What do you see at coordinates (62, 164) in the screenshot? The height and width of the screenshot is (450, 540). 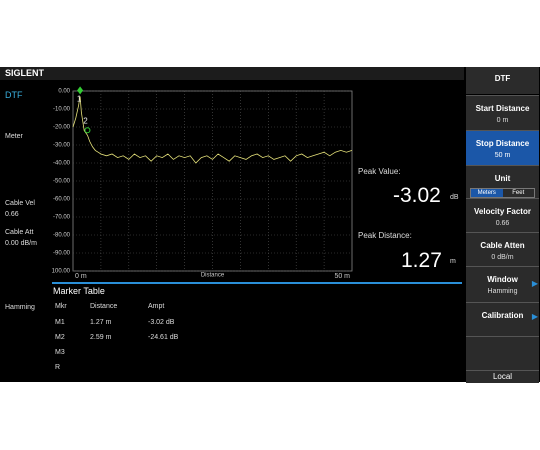 I see `y-tick-label: -40.00` at bounding box center [62, 164].